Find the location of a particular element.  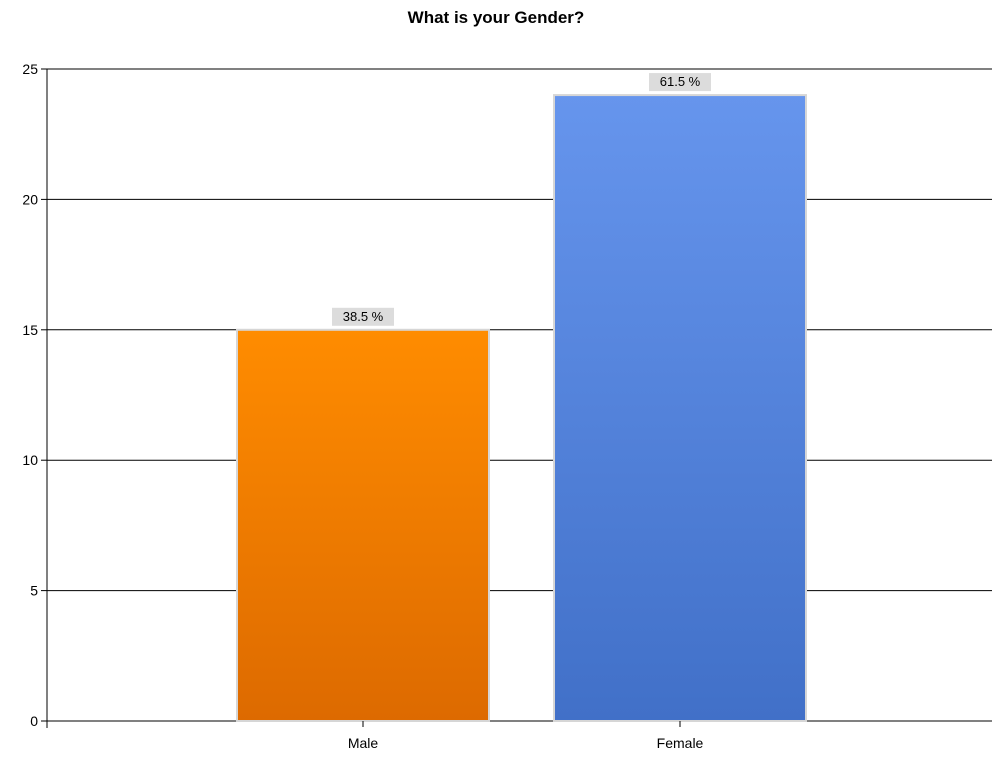

y-tick-label: 25 is located at coordinates (30, 69).